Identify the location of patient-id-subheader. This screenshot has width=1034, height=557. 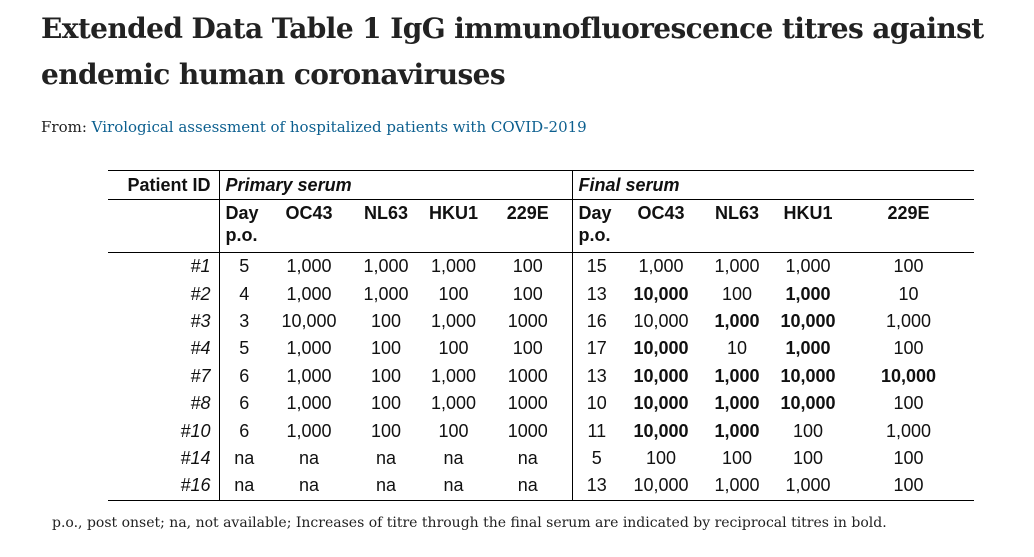
(164, 226).